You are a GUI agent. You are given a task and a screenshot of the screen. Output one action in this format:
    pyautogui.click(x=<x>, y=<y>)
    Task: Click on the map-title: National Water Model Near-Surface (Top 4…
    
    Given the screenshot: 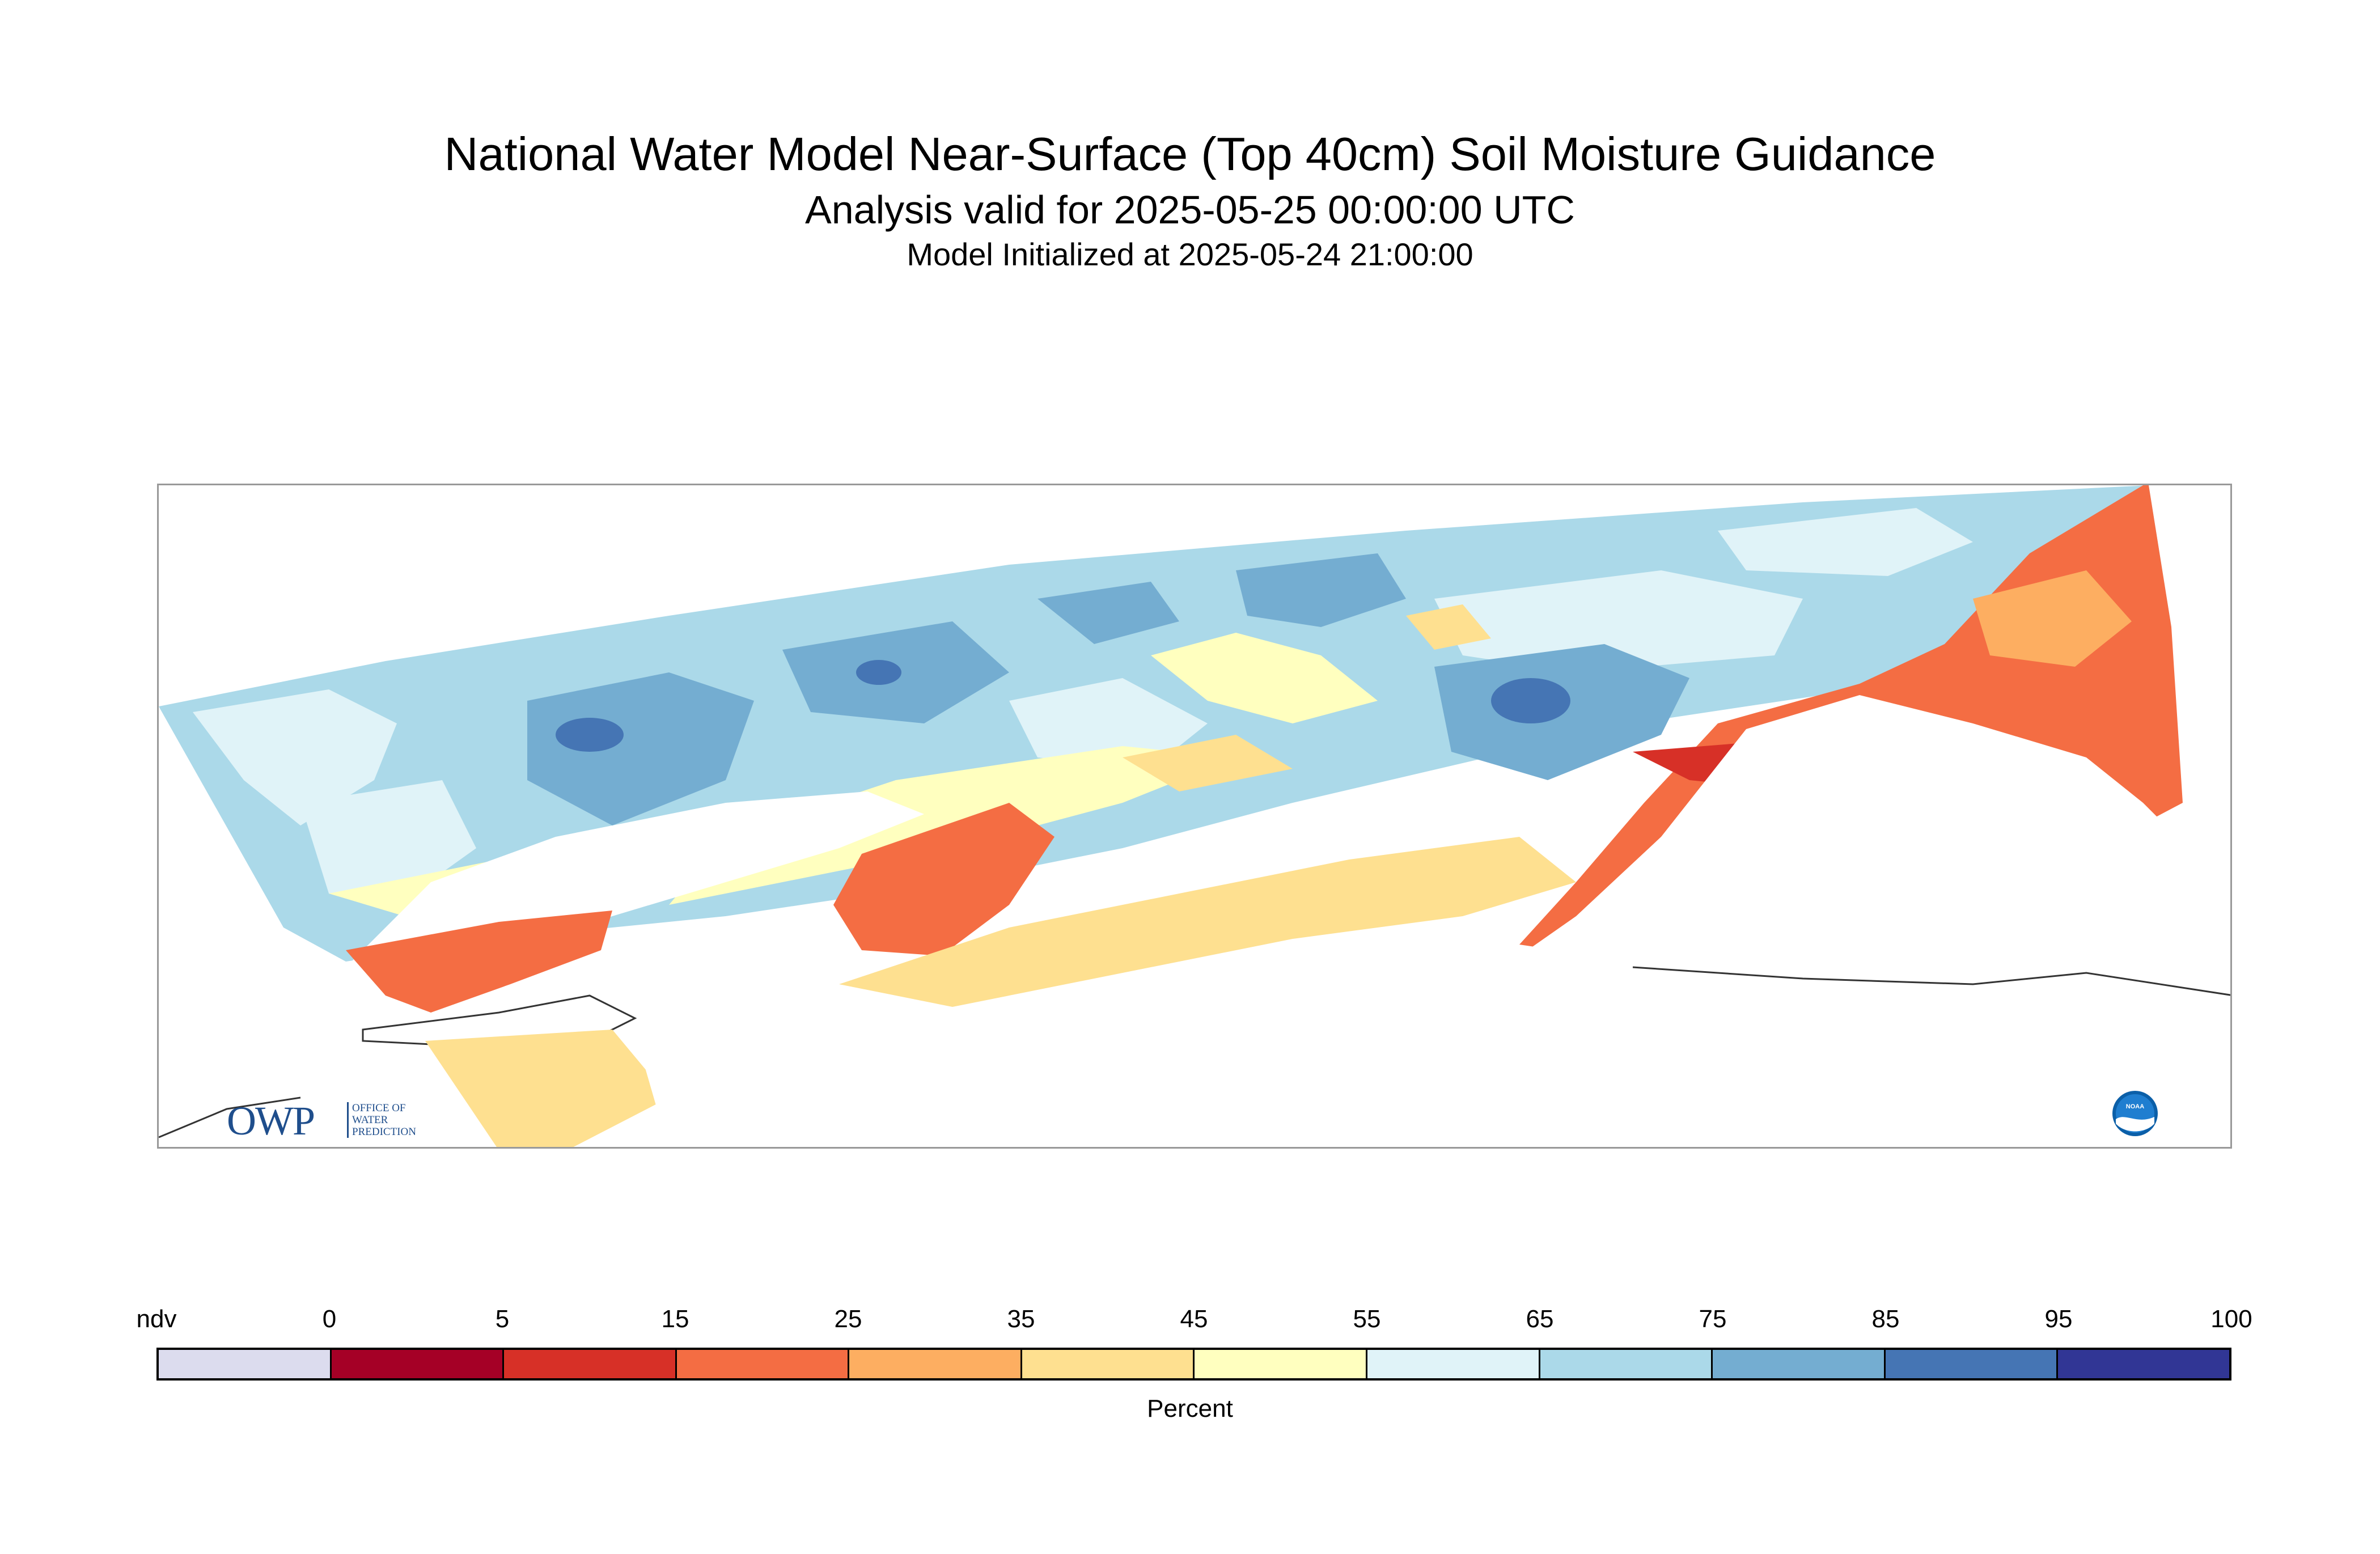 What is the action you would take?
    pyautogui.click(x=1190, y=154)
    